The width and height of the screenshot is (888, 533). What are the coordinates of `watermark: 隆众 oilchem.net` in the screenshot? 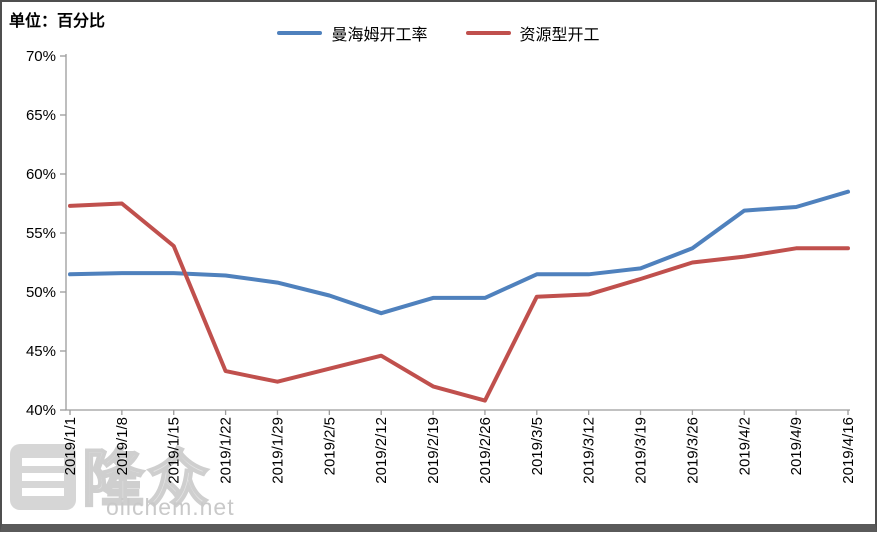 It's located at (143, 482).